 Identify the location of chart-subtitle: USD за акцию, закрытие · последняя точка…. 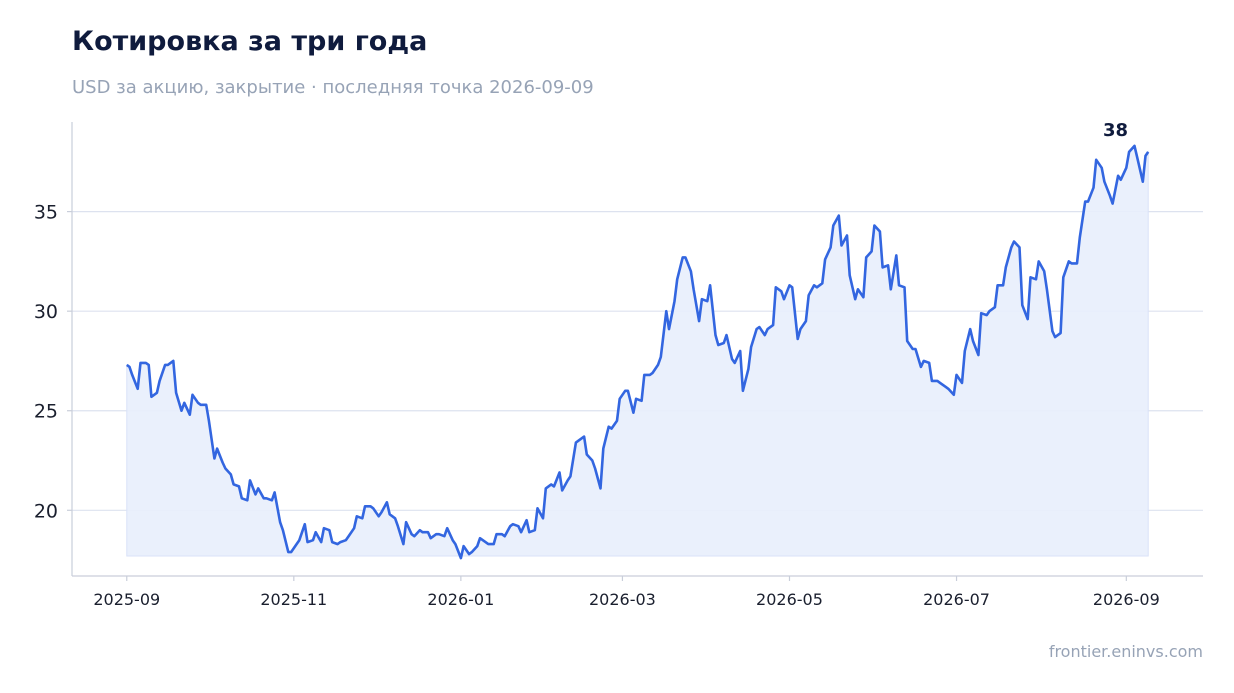
(333, 87).